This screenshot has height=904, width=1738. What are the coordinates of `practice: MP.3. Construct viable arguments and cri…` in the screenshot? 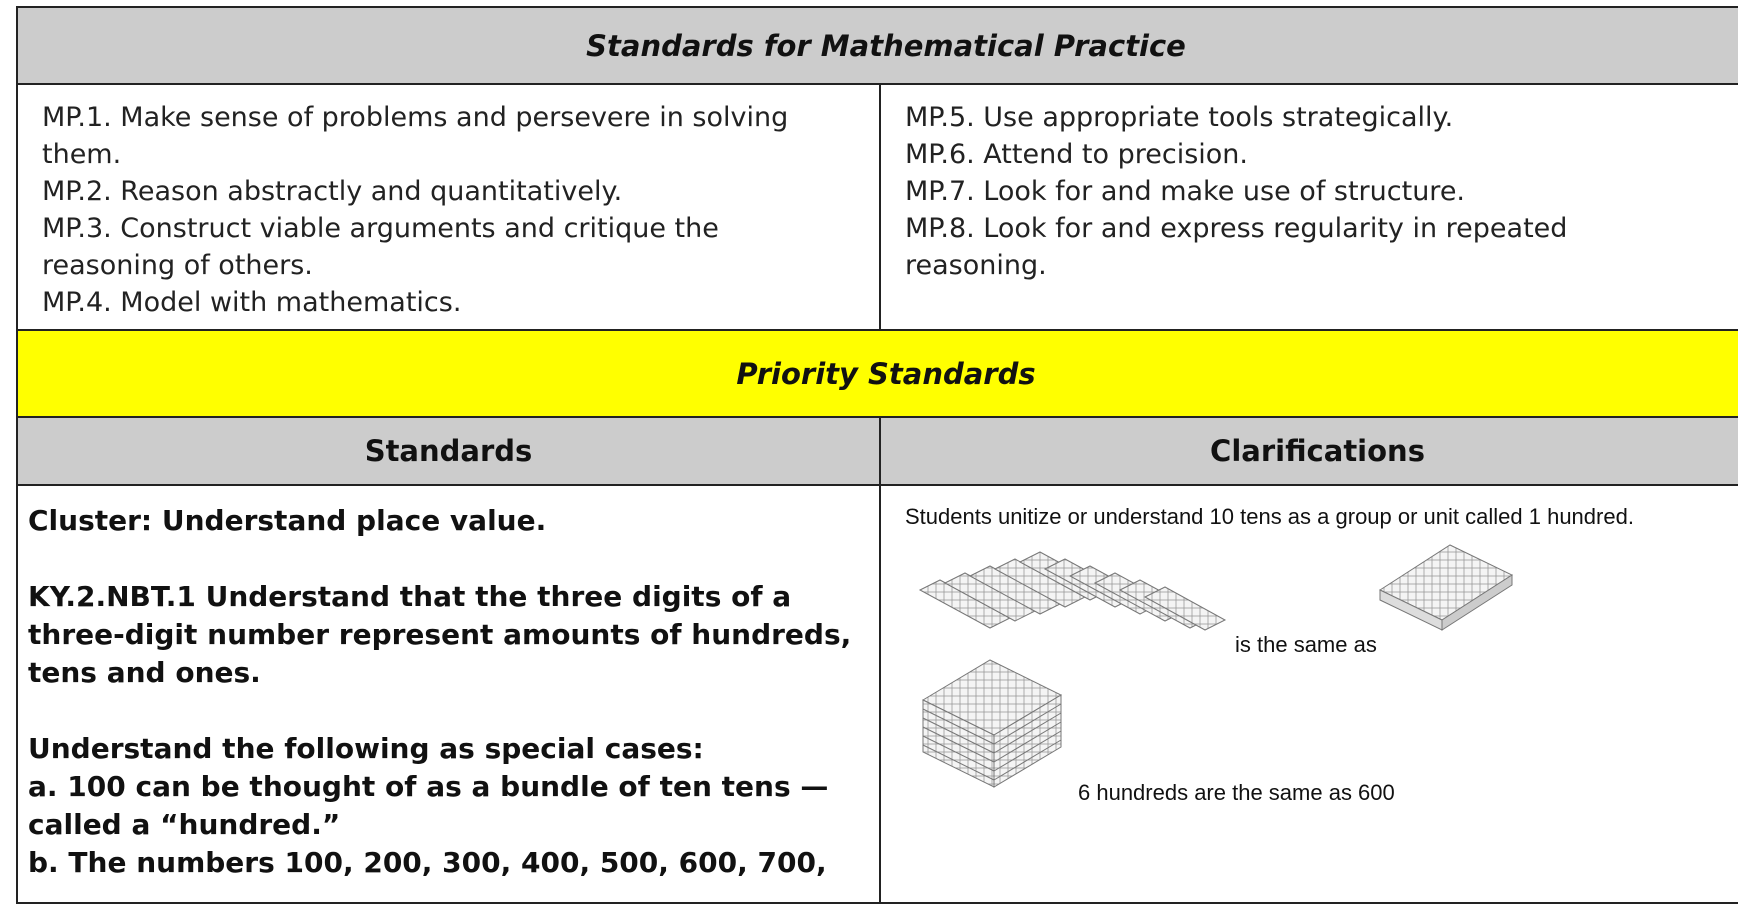 It's located at (380, 247).